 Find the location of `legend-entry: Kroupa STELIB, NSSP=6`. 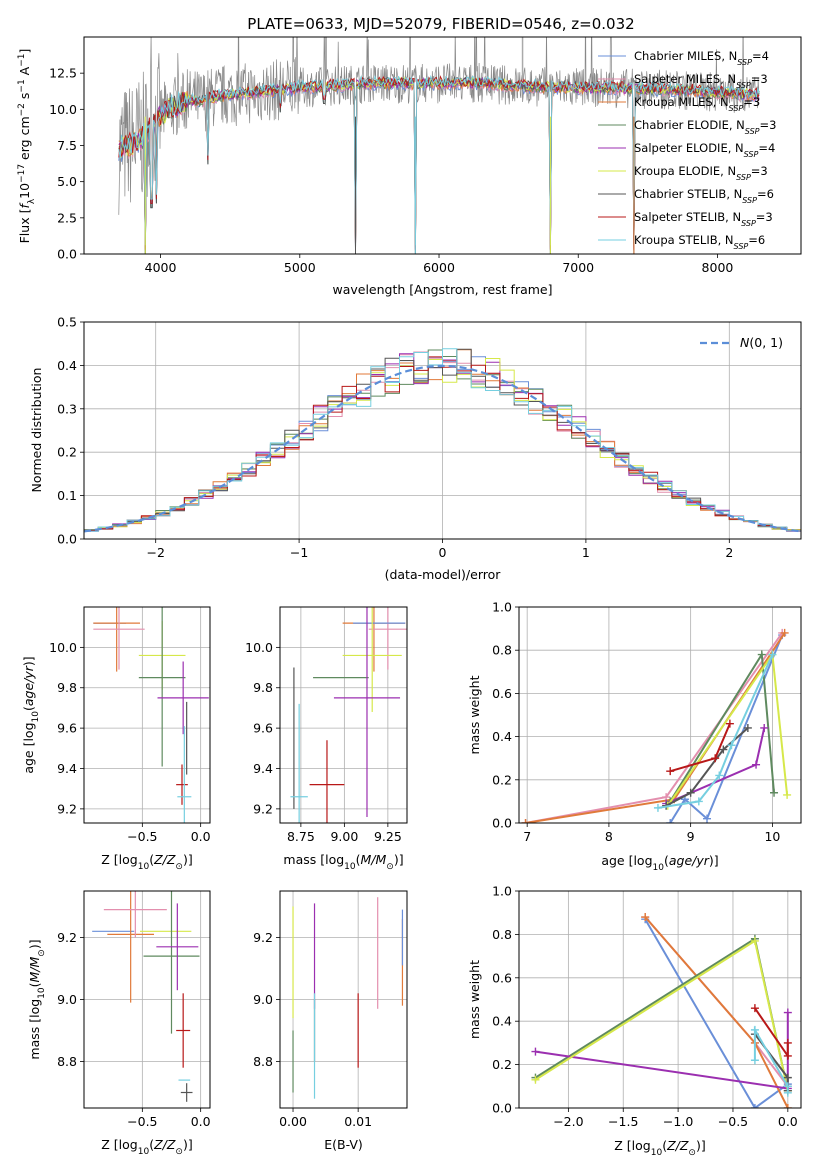

legend-entry: Kroupa STELIB, NSSP=6 is located at coordinates (699, 242).